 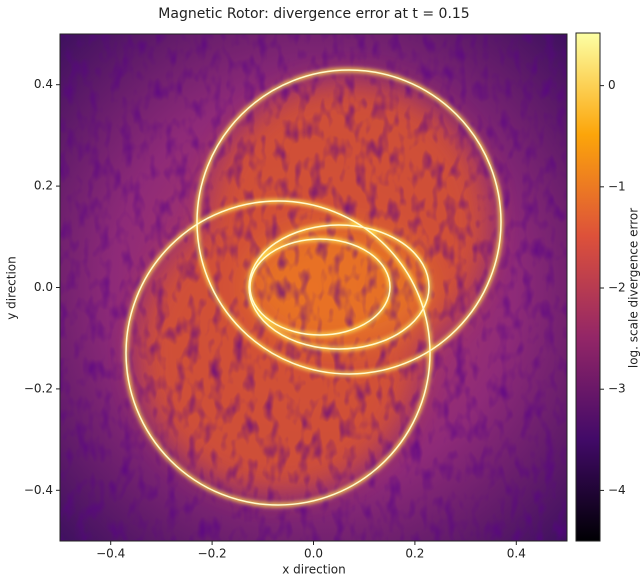 I want to click on colorbar-tick-label: 0, so click(x=612, y=85).